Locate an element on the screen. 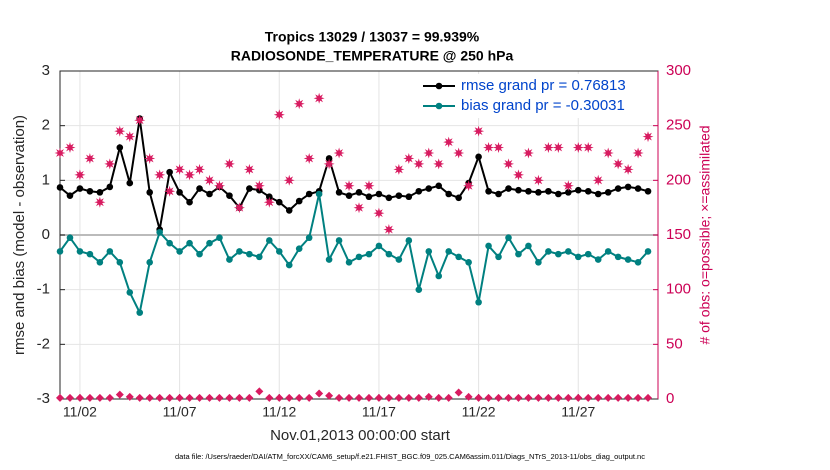 This screenshot has height=470, width=830. y2-tick-label: 200 is located at coordinates (678, 179).